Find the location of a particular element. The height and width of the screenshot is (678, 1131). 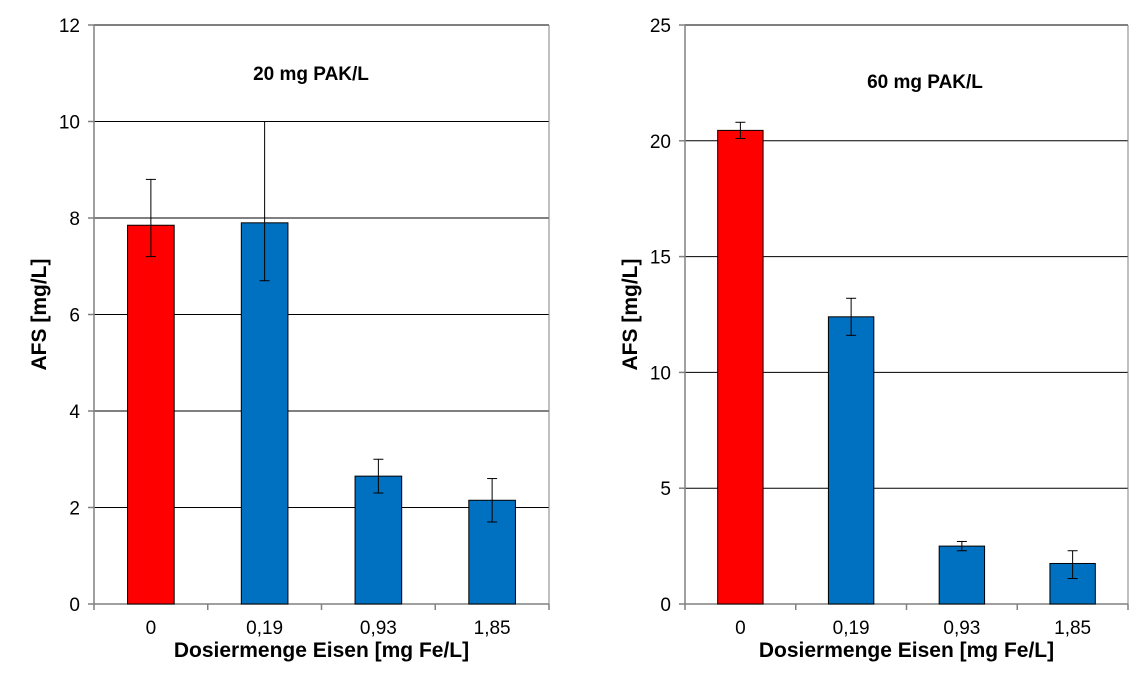

y-tick-label: 5 is located at coordinates (665, 489).